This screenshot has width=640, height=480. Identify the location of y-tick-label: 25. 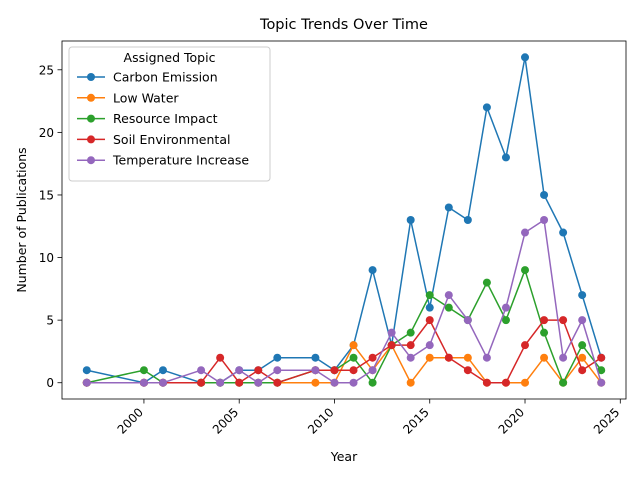
(46, 70).